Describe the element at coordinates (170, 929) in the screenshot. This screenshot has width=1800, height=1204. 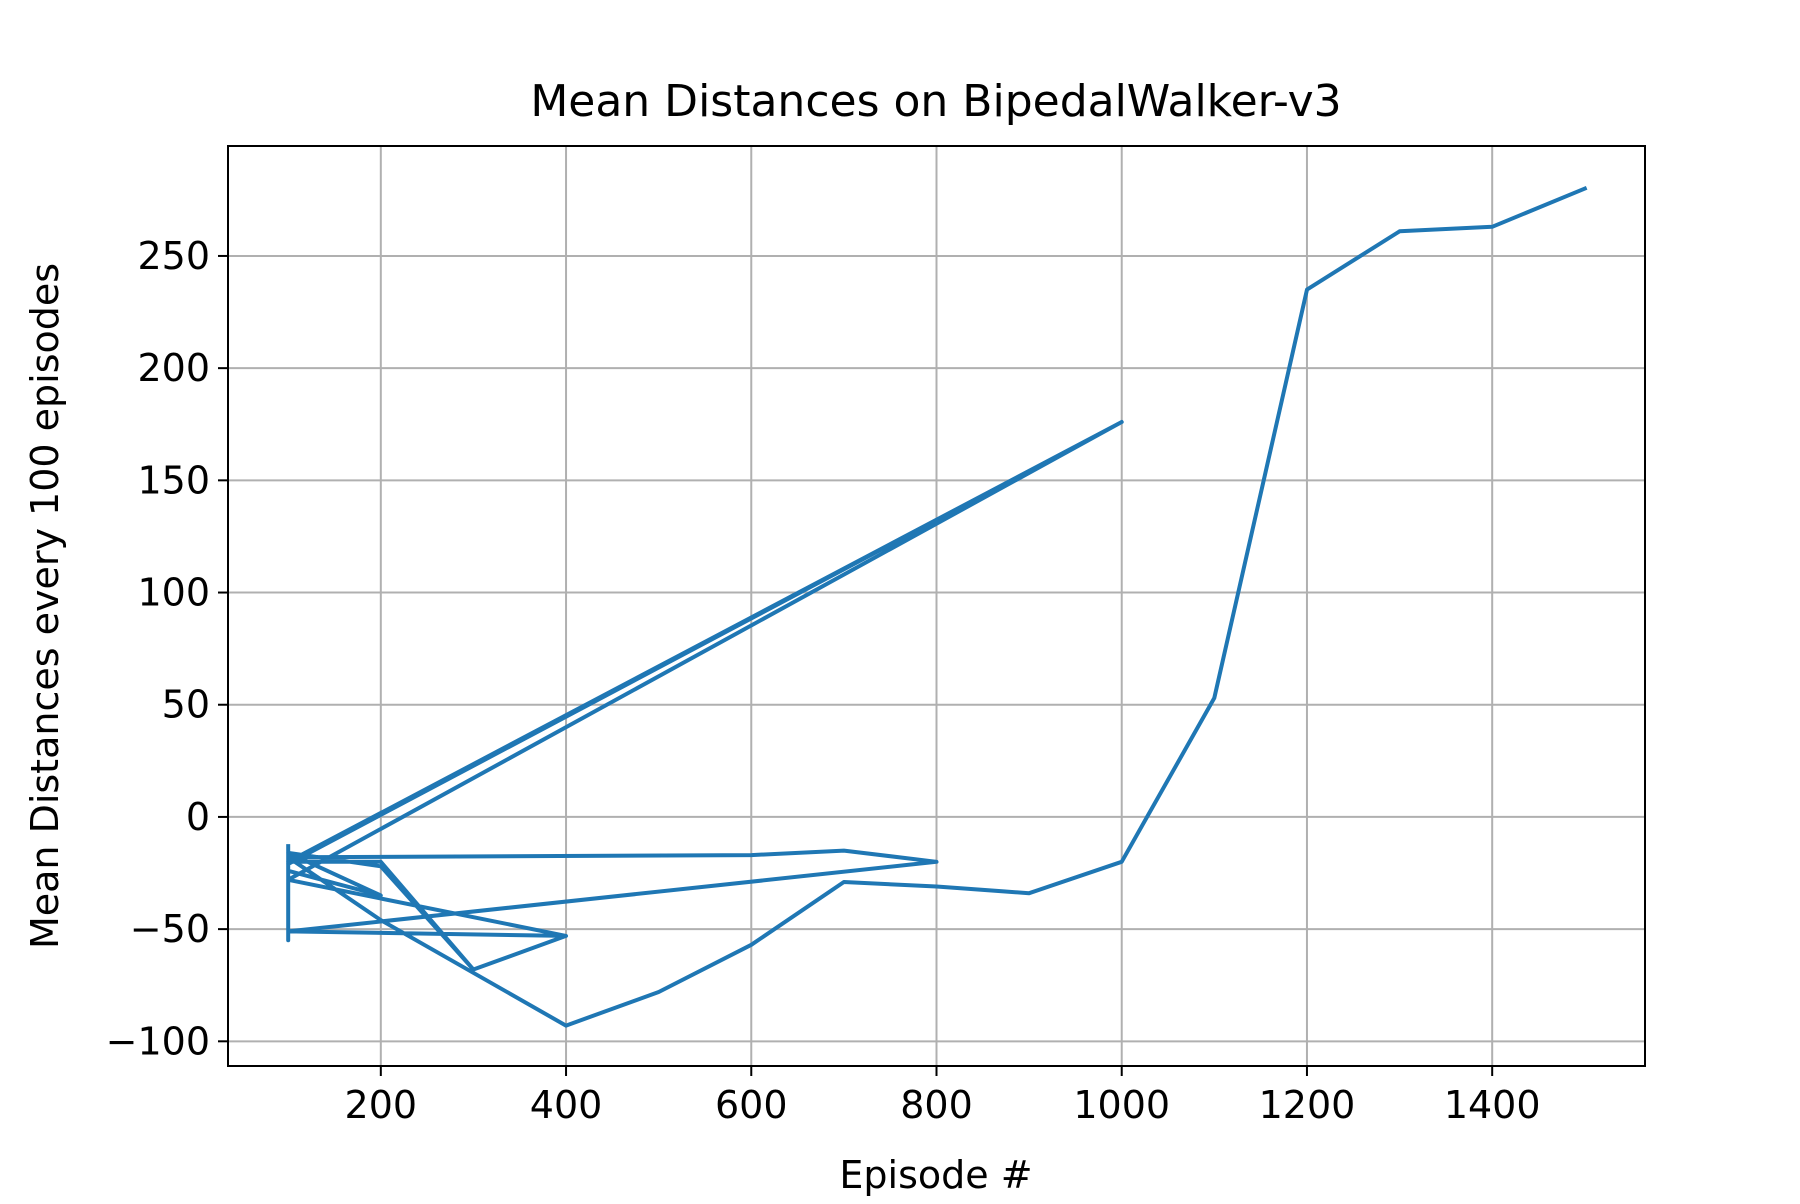
I see `y-tick-label: −50` at that location.